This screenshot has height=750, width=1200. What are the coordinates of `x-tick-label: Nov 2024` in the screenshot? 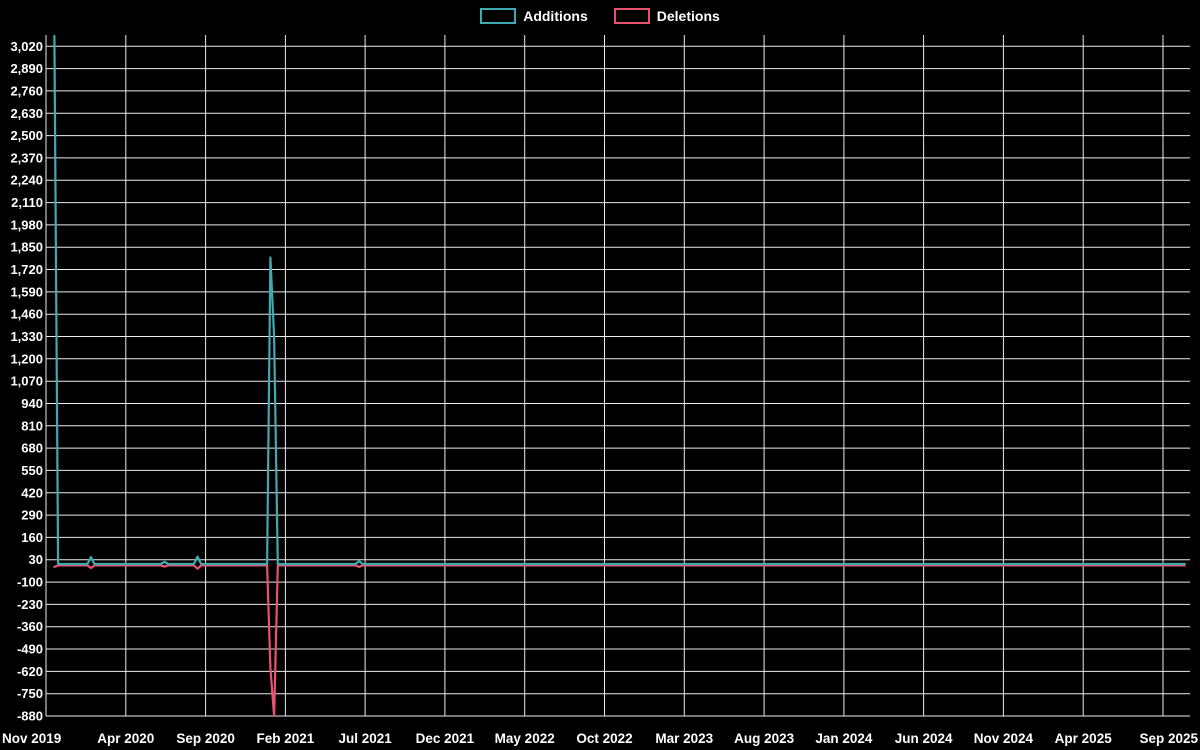 It's located at (1004, 738).